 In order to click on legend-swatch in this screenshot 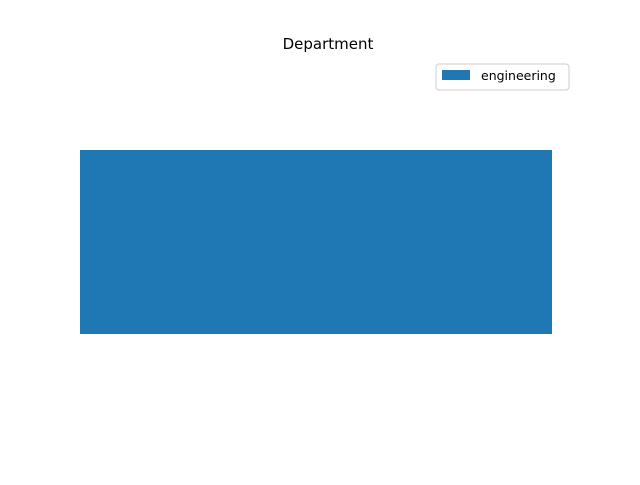, I will do `click(456, 75)`.